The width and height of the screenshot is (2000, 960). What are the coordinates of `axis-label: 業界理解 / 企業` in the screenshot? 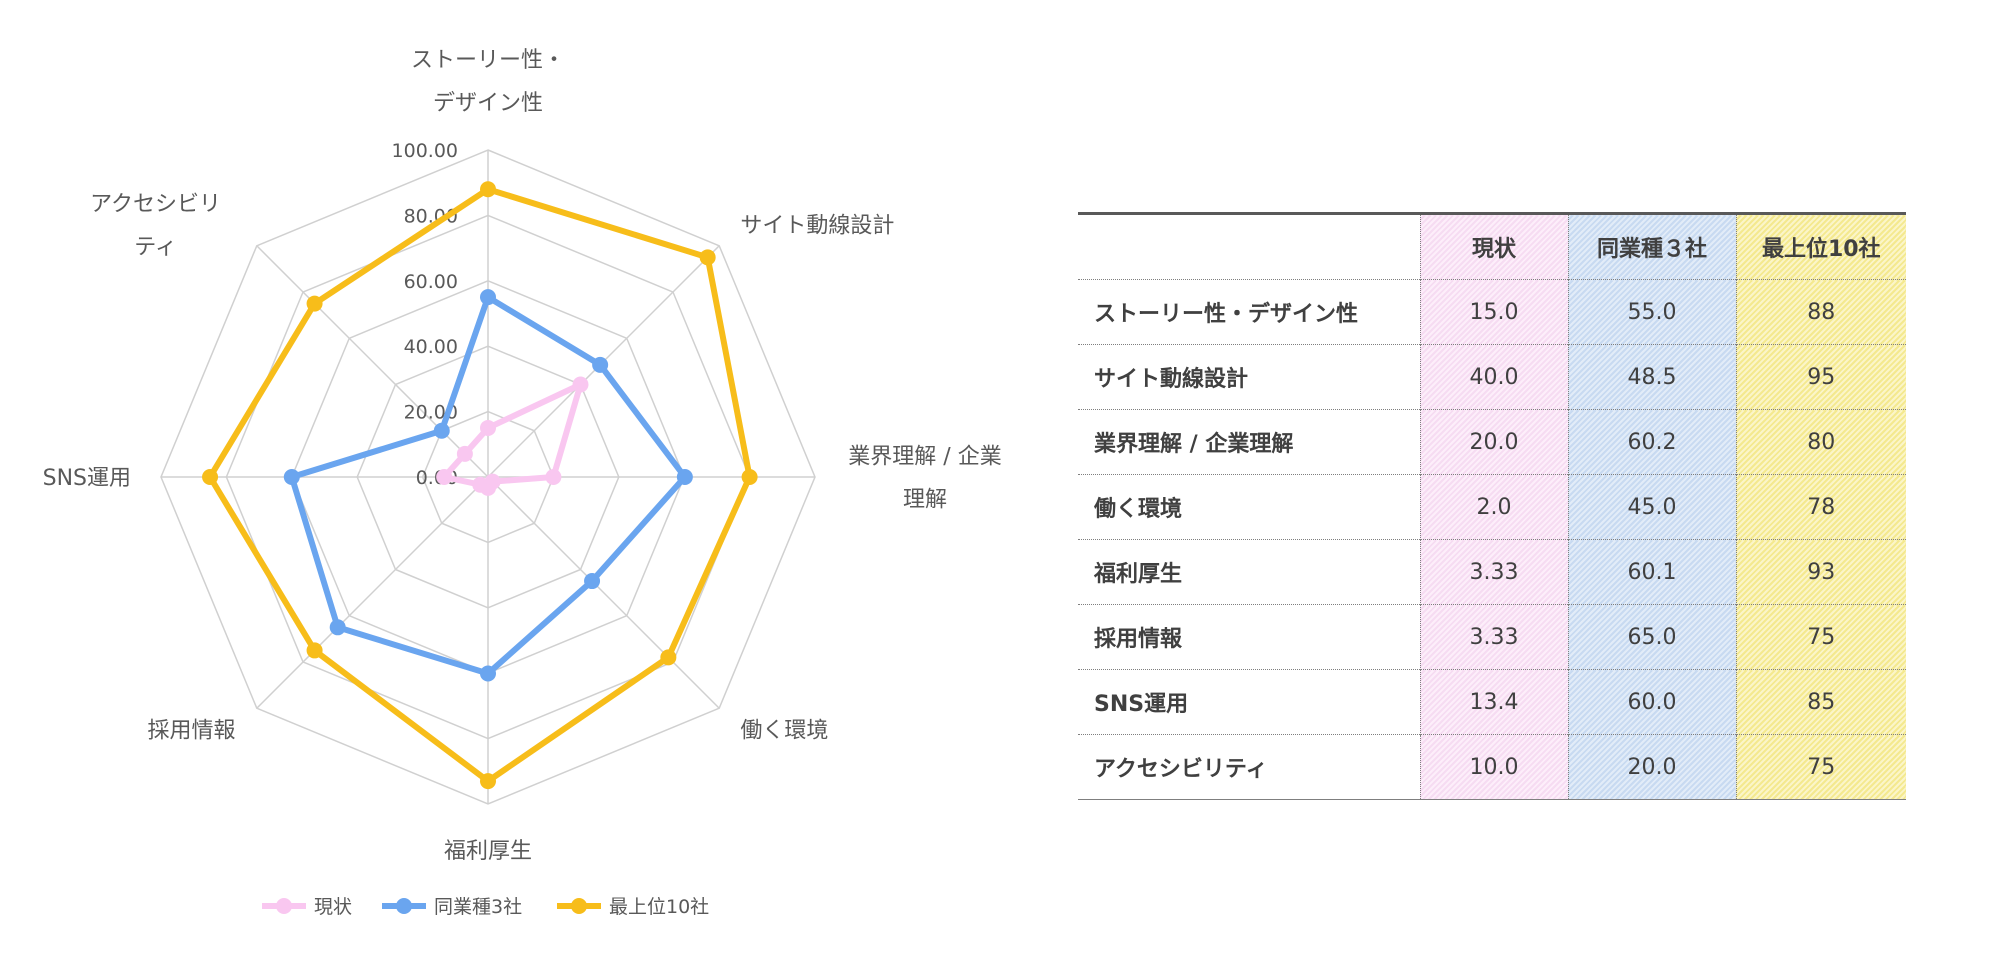 It's located at (924, 457).